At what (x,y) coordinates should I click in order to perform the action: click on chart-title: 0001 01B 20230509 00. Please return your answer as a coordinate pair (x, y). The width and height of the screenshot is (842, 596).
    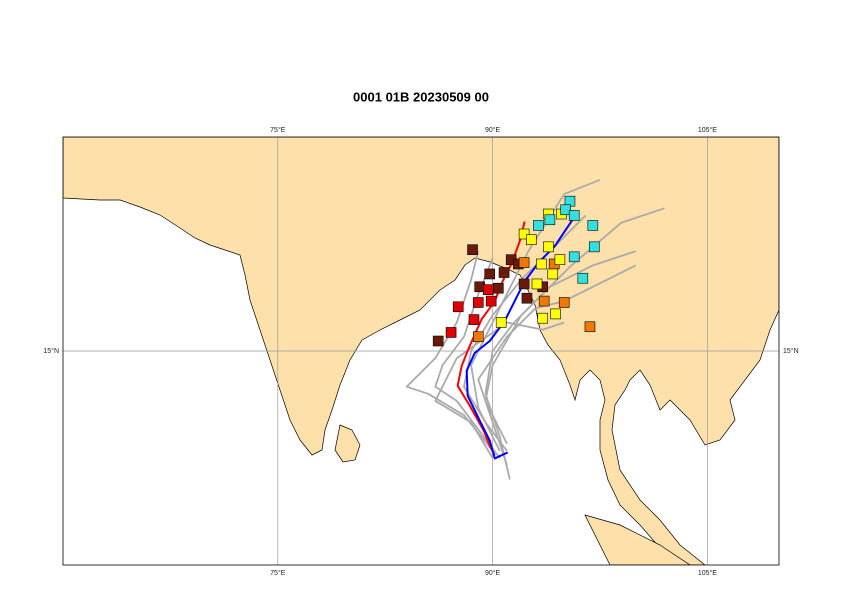
    Looking at the image, I should click on (421, 96).